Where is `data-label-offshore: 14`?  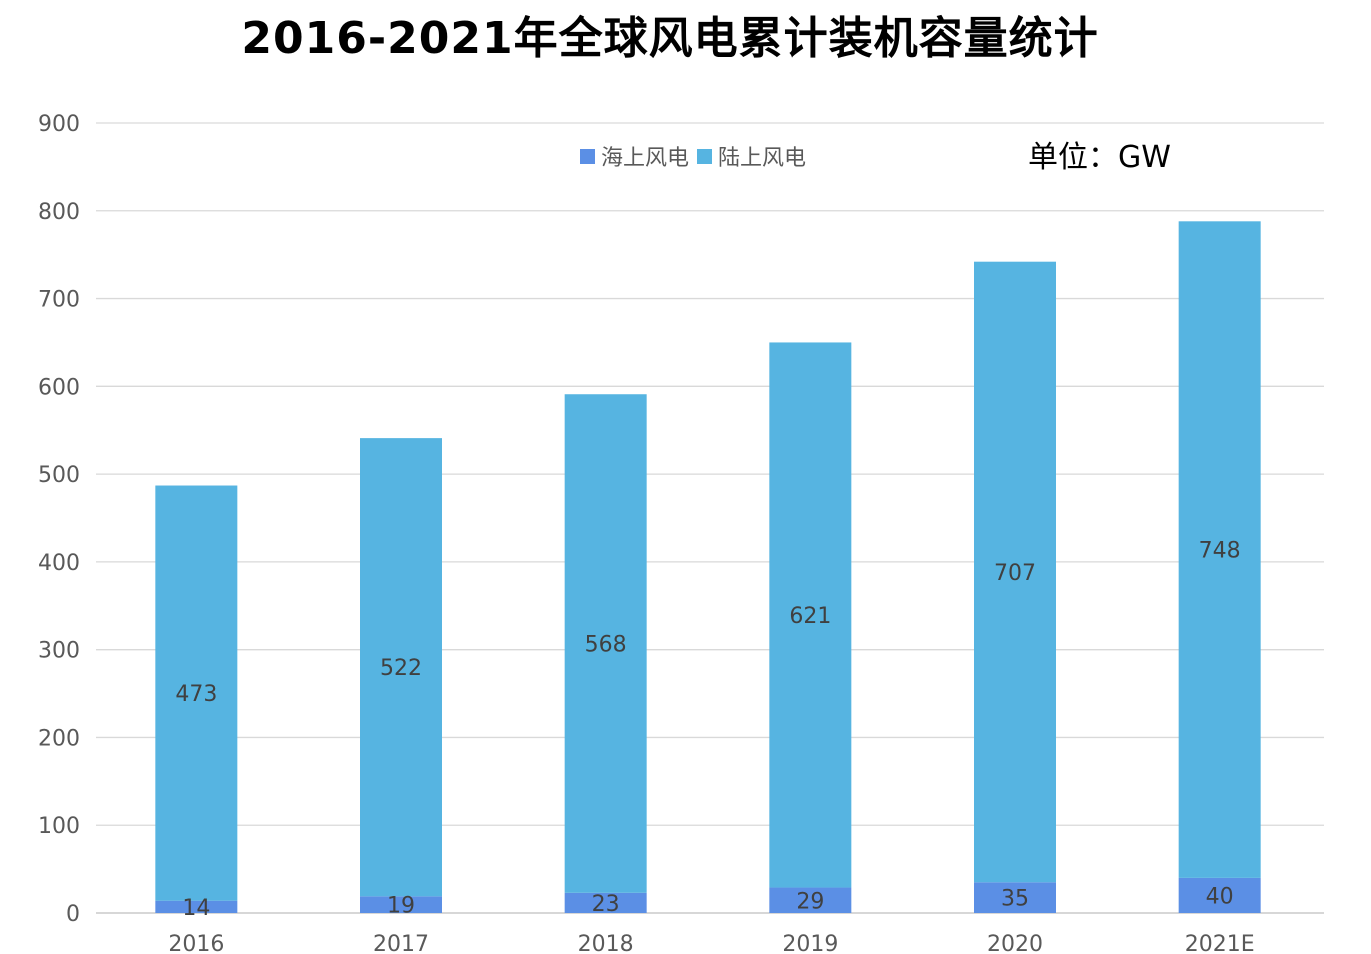
data-label-offshore: 14 is located at coordinates (196, 908).